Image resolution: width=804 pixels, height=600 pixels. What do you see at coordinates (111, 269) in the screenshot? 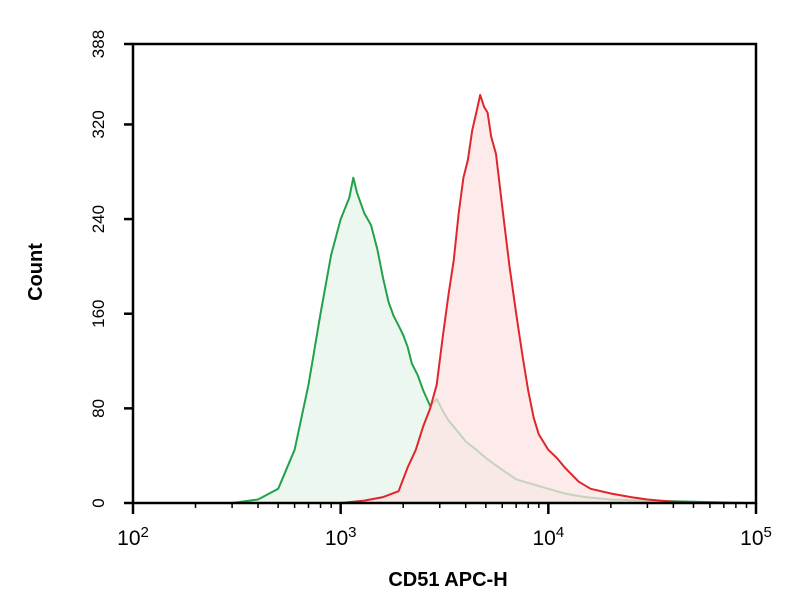
I see `y-axis: 0 80 160 240 320 388` at bounding box center [111, 269].